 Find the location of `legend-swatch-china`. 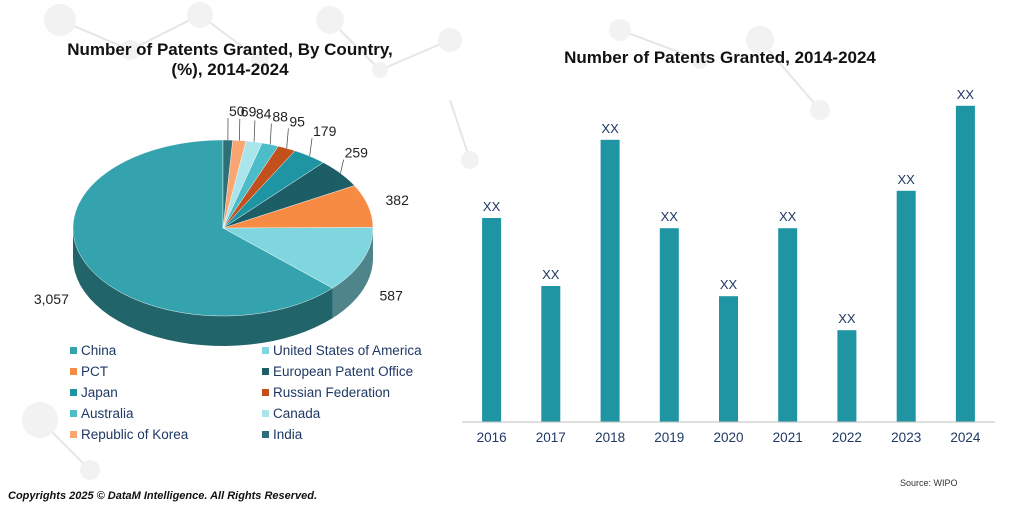

legend-swatch-china is located at coordinates (73, 350).